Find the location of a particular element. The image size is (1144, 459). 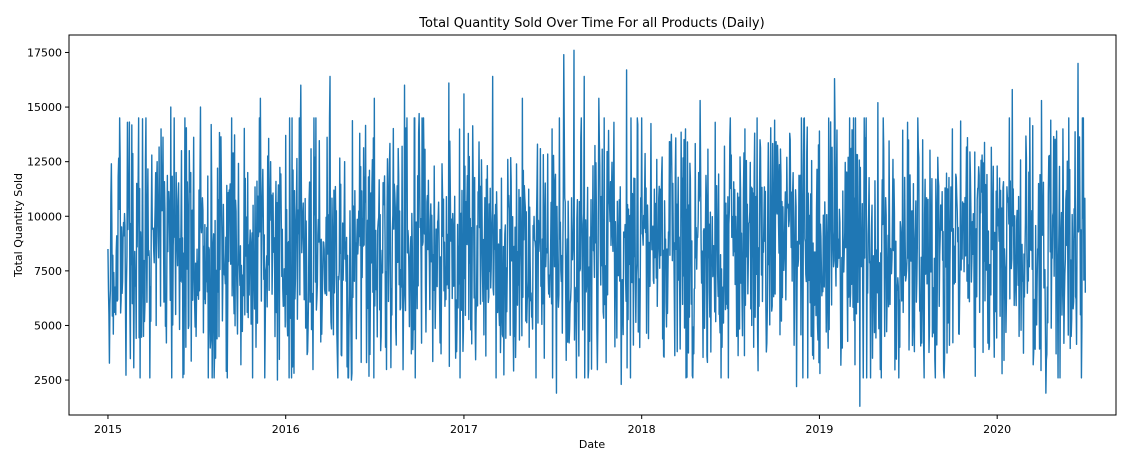

x-tick-label: 2020 is located at coordinates (997, 429).